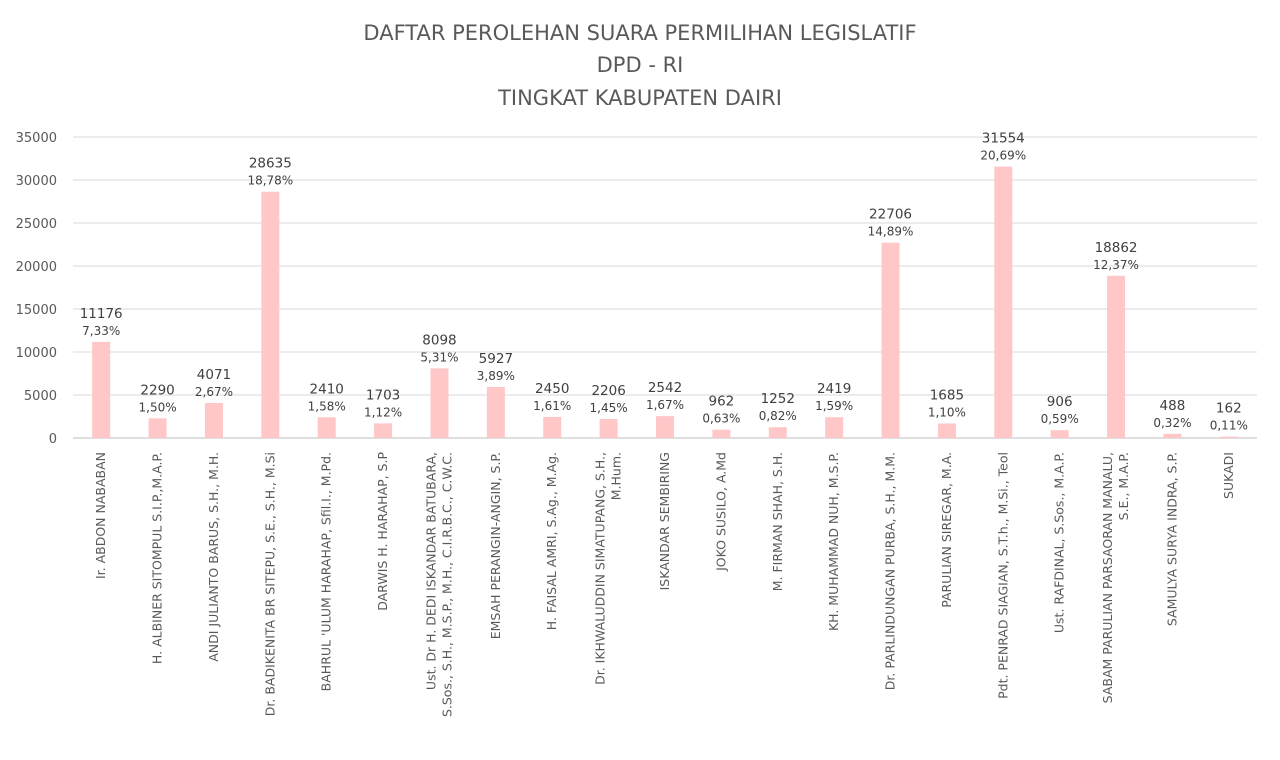  I want to click on data-label-percent: 20,69%, so click(1003, 156).